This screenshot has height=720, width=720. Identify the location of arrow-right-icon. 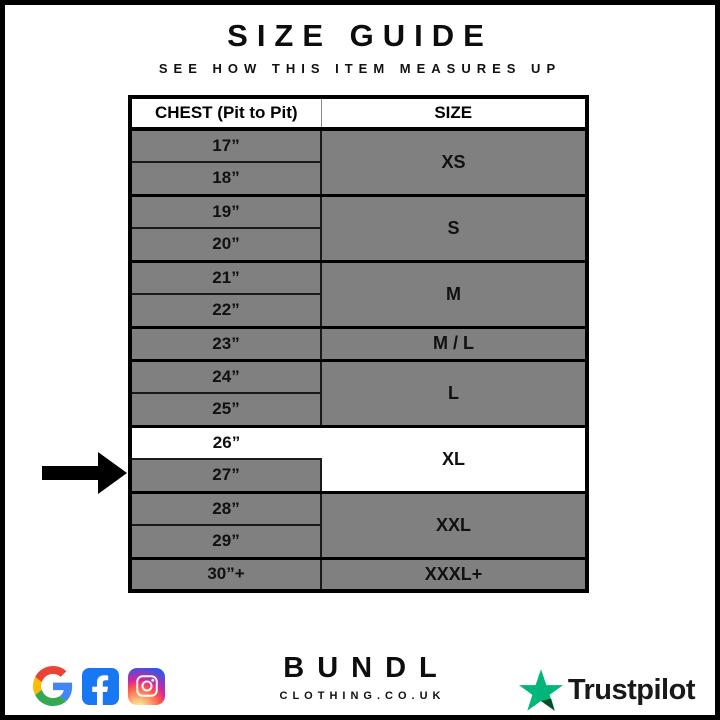
(84, 473).